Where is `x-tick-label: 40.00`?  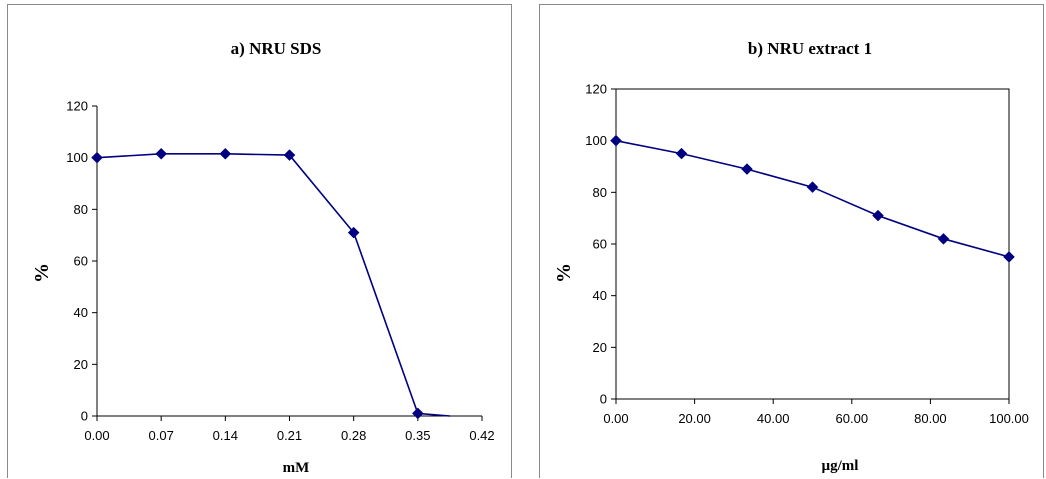
x-tick-label: 40.00 is located at coordinates (773, 418).